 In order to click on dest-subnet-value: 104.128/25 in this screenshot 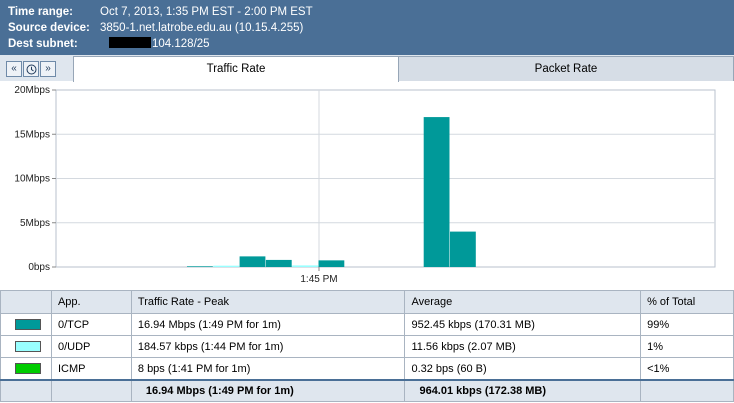, I will do `click(181, 44)`.